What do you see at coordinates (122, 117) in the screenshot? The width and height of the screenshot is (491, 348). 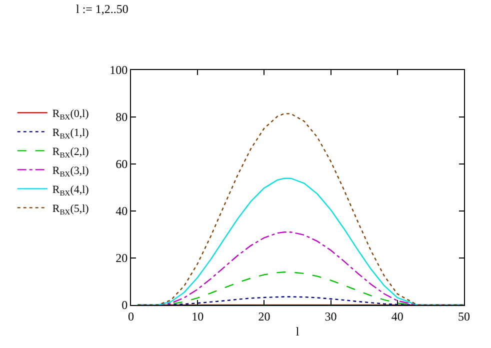 I see `y-tick-label: 80` at bounding box center [122, 117].